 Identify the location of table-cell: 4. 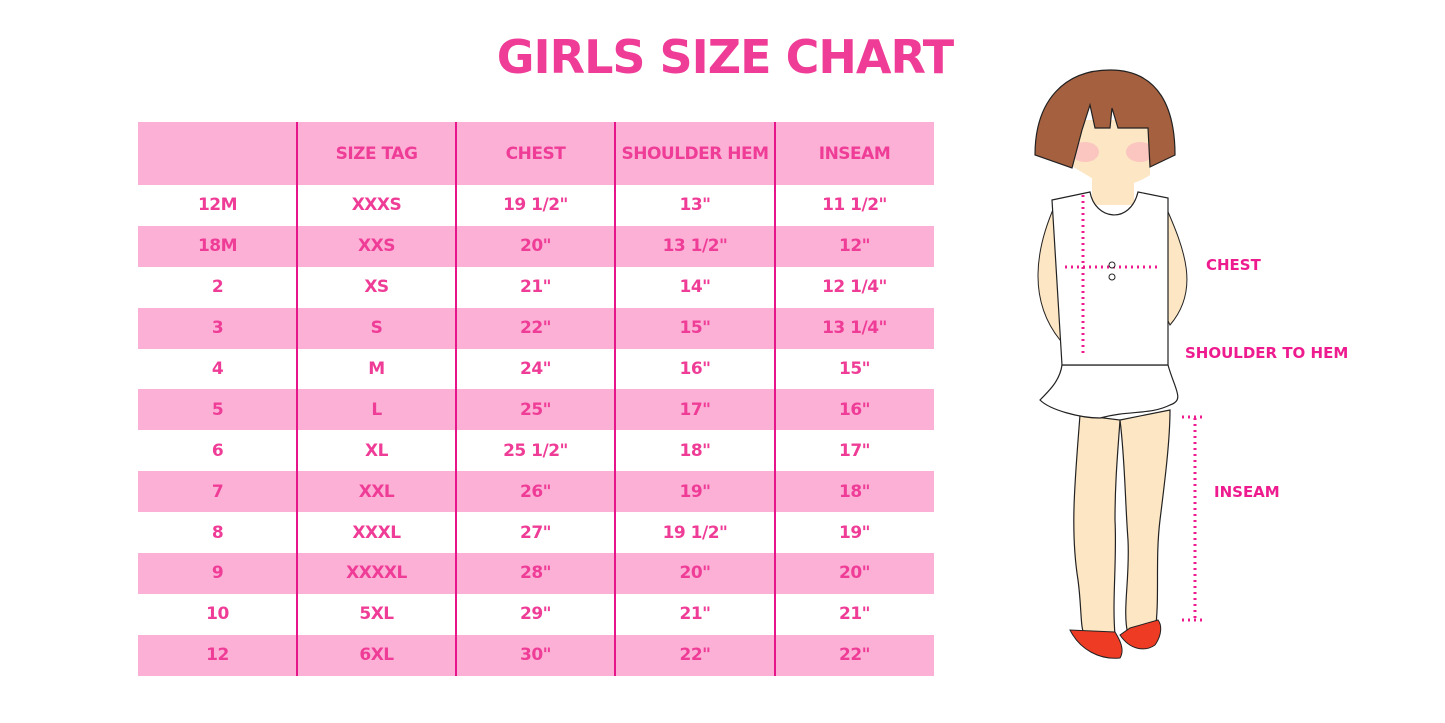
(217, 369).